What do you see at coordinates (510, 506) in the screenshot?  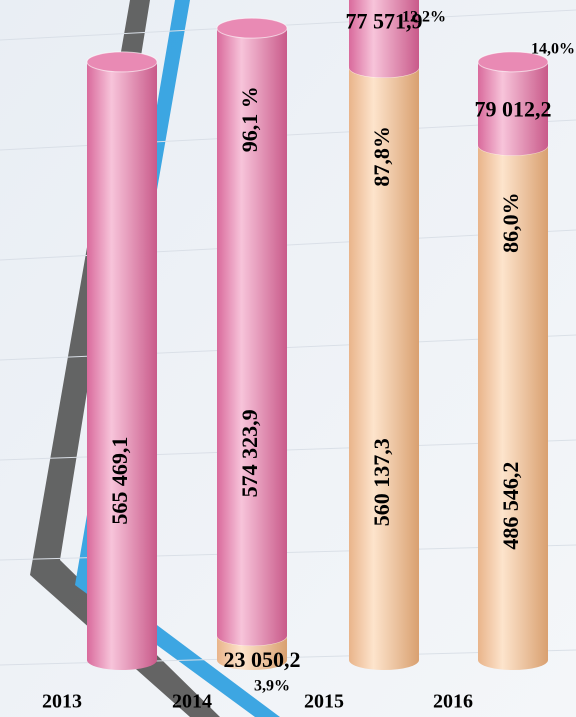 I see `value-label: 486 546,2` at bounding box center [510, 506].